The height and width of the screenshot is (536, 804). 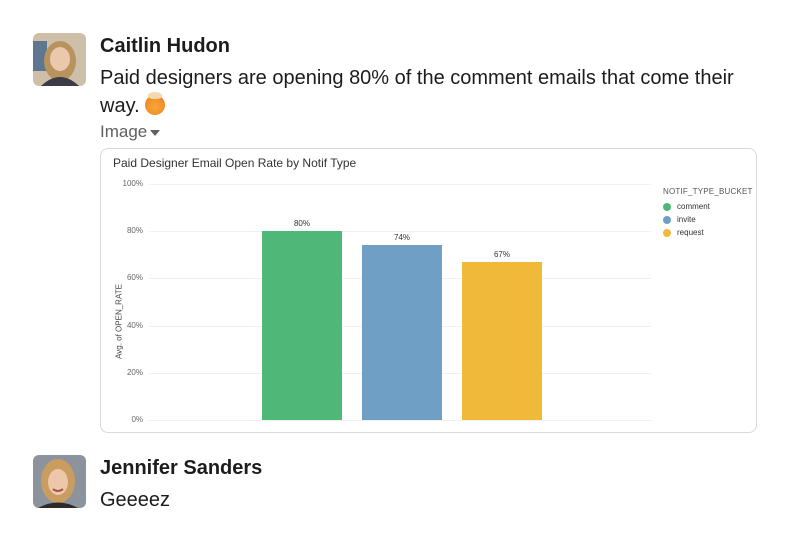 What do you see at coordinates (708, 232) in the screenshot?
I see `legend-item-request: request` at bounding box center [708, 232].